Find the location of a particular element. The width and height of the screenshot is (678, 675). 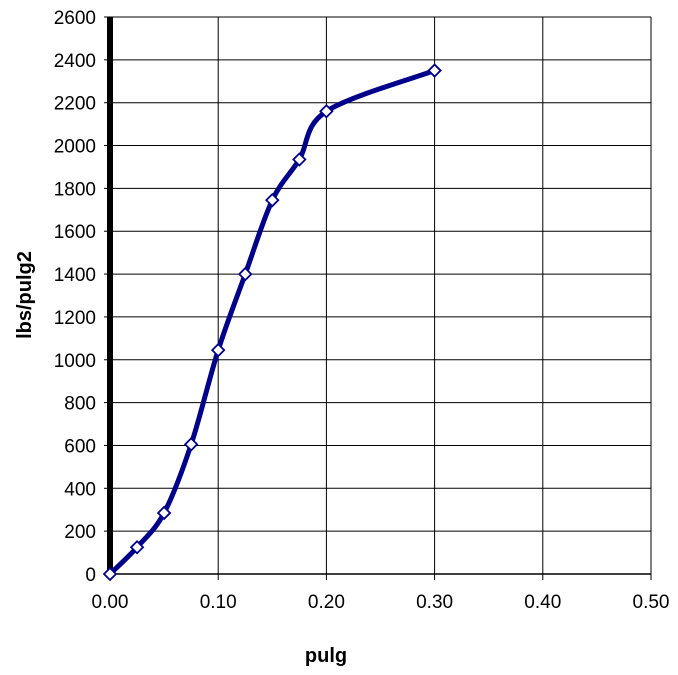

y-tick-label: 2000 is located at coordinates (75, 147).